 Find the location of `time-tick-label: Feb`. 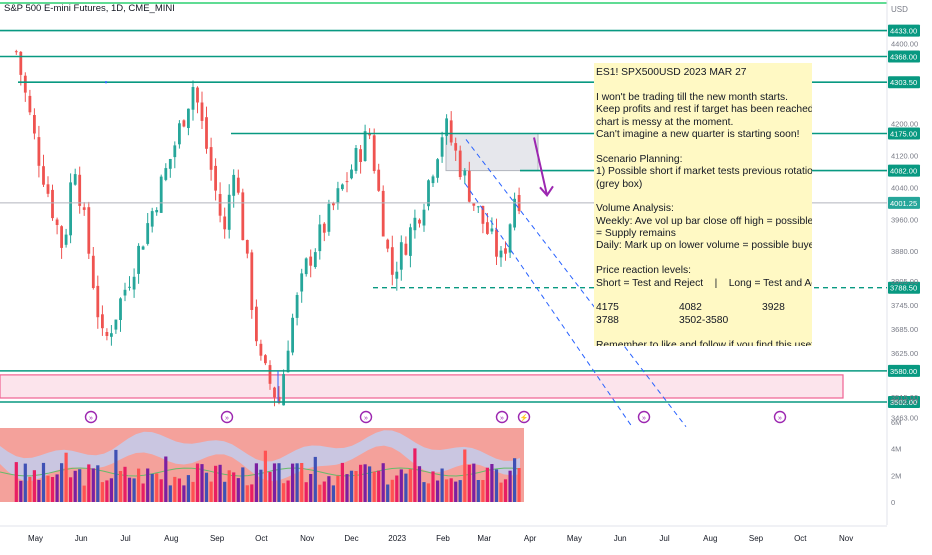

time-tick-label: Feb is located at coordinates (443, 538).